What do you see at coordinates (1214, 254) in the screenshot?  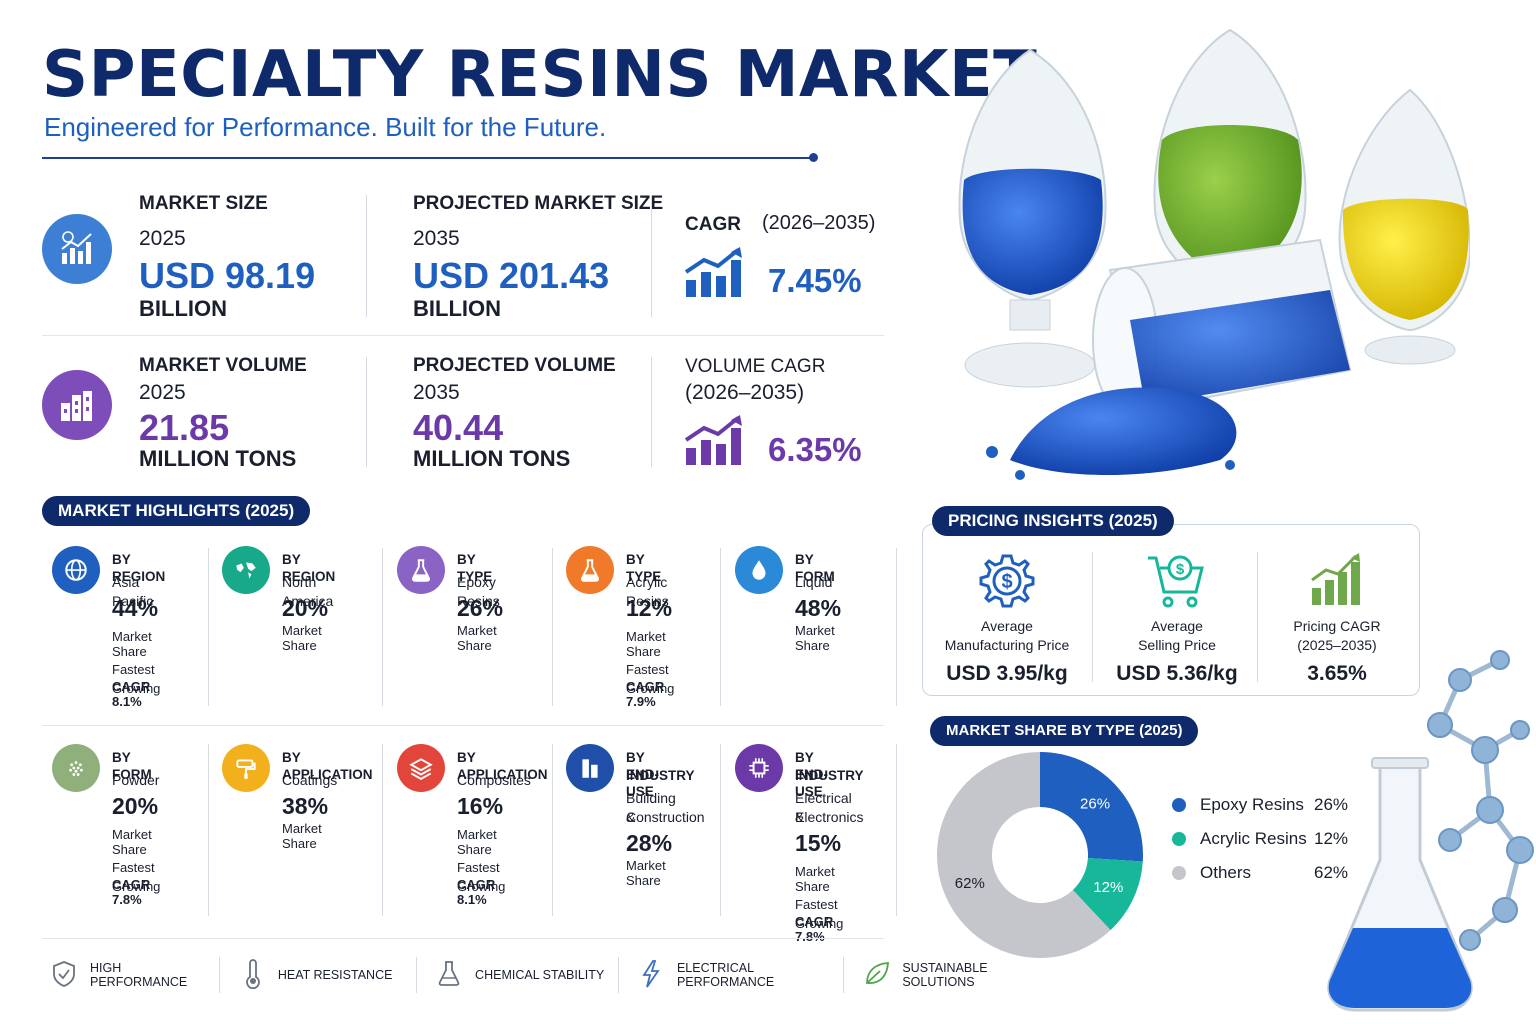 I see `resin-pellets-photo` at bounding box center [1214, 254].